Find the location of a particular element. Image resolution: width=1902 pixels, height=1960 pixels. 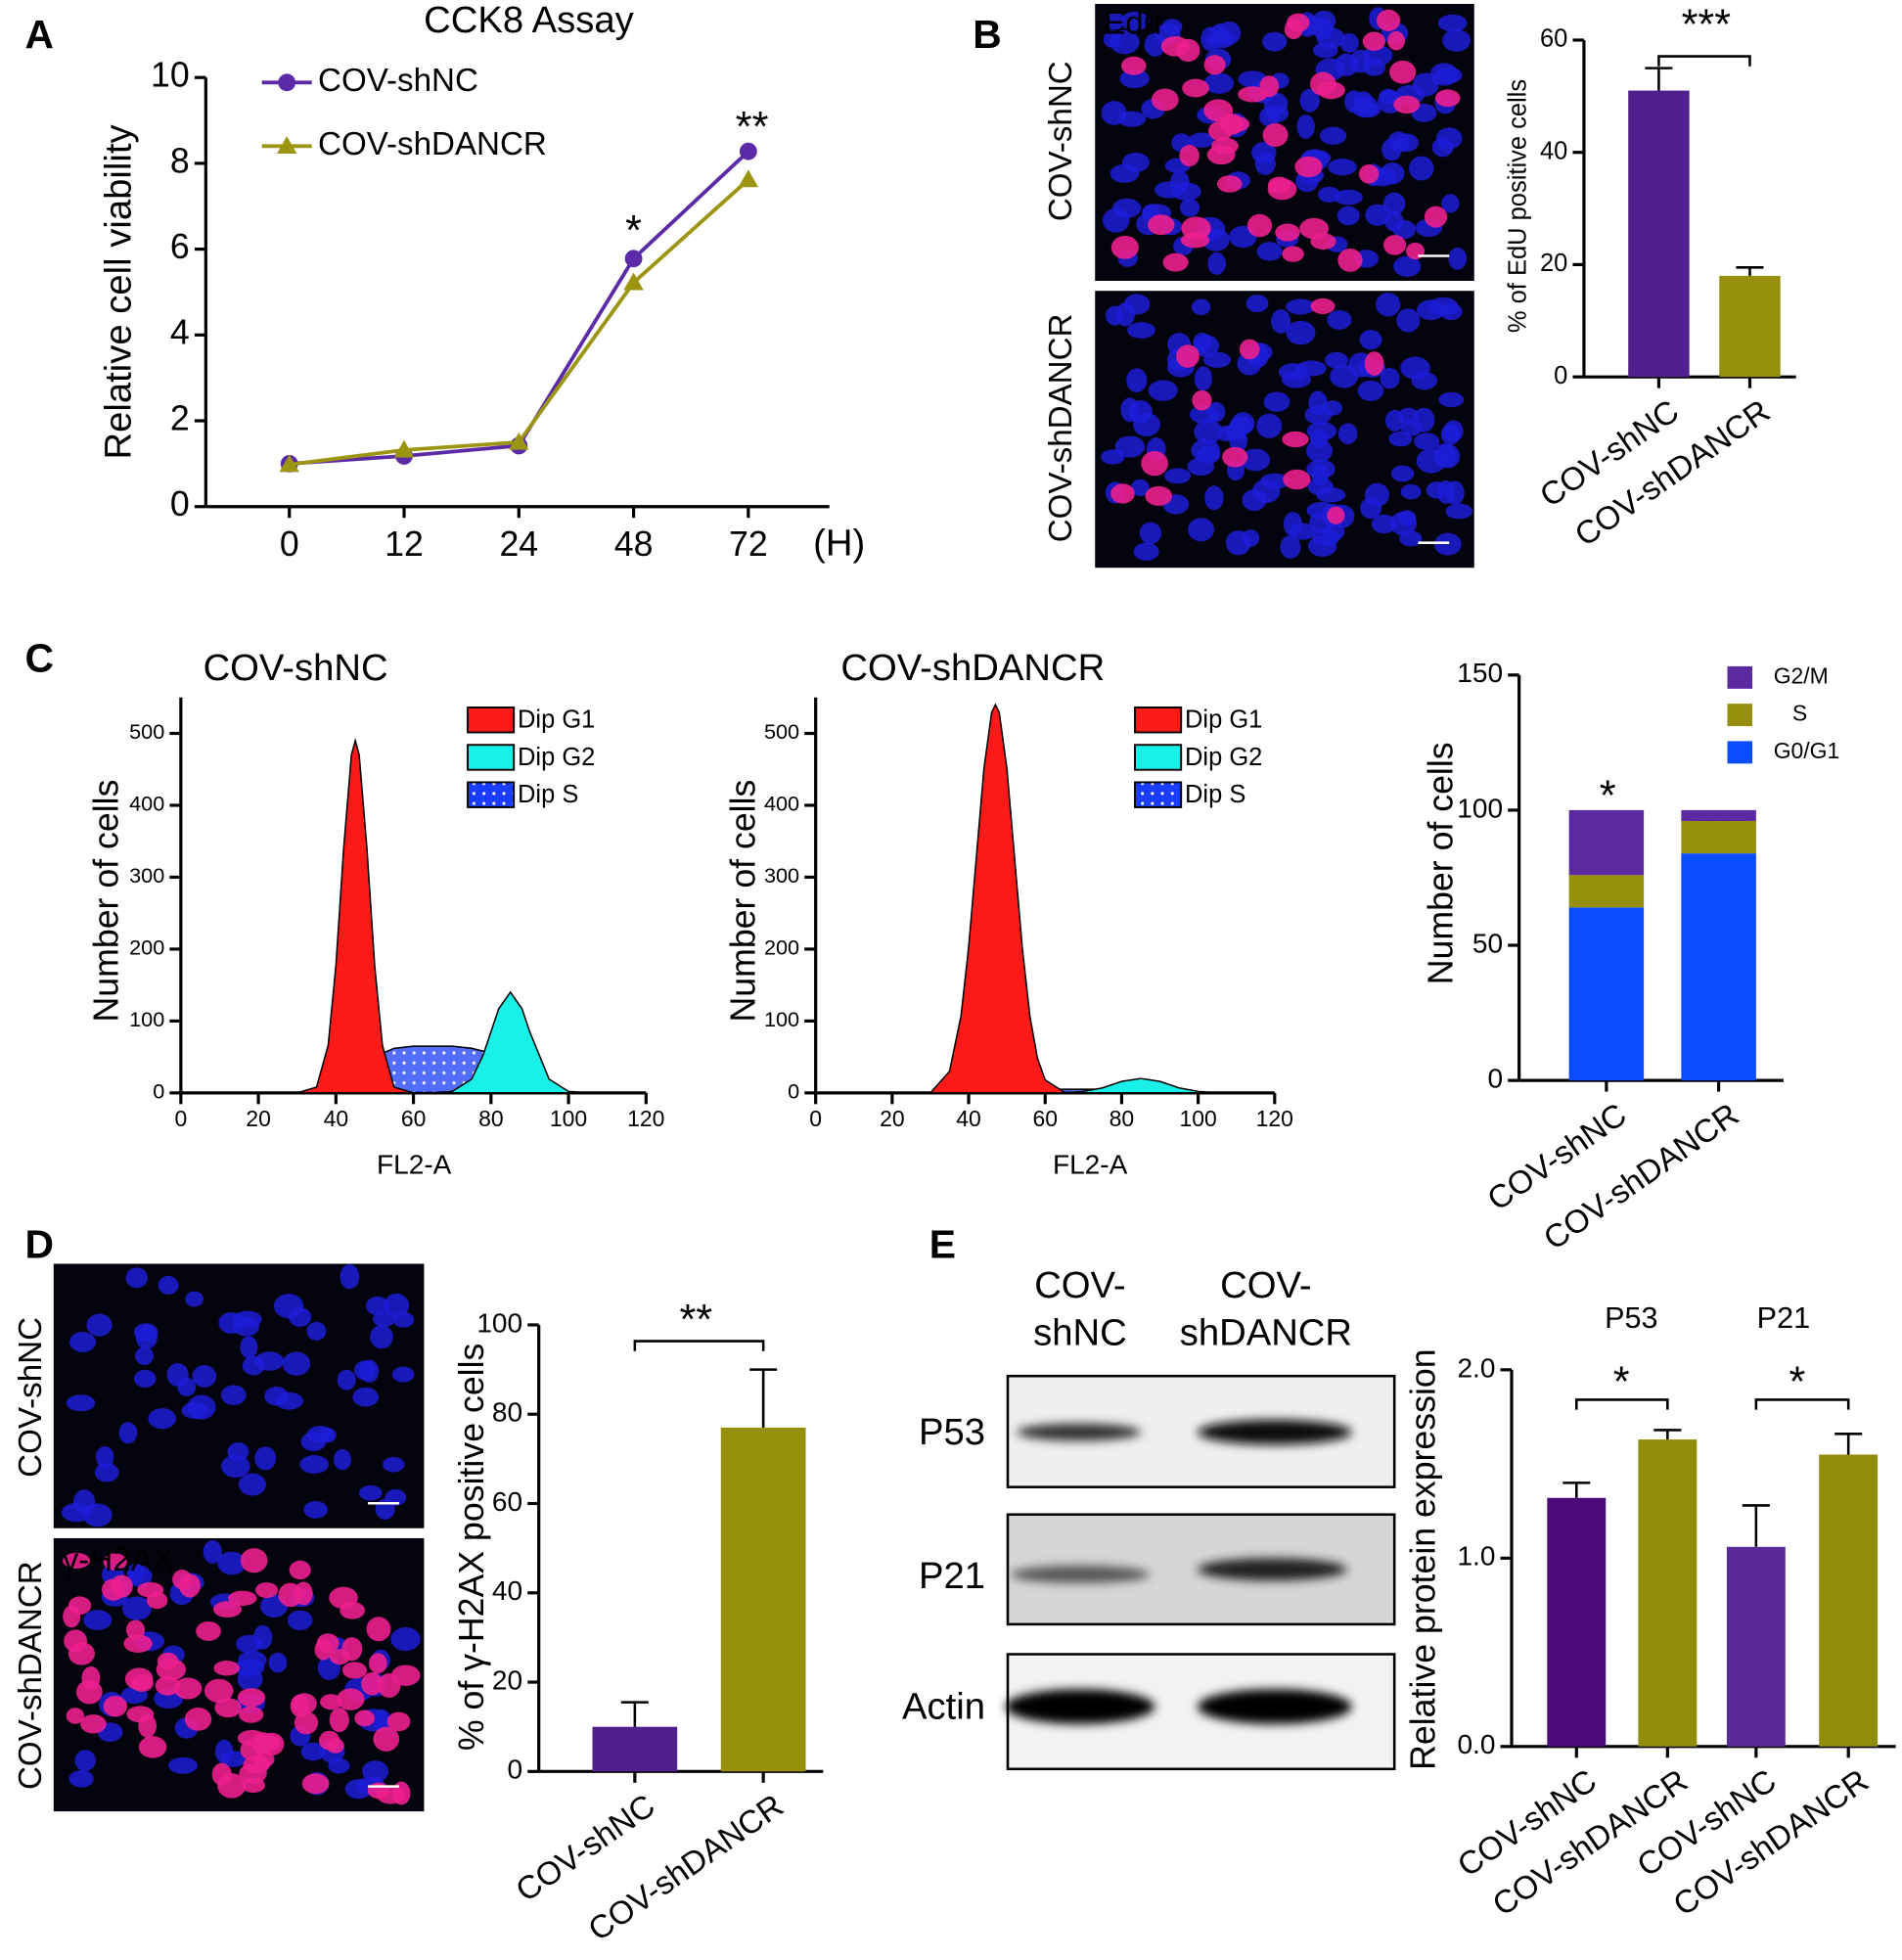

bar is located at coordinates (763, 1599).